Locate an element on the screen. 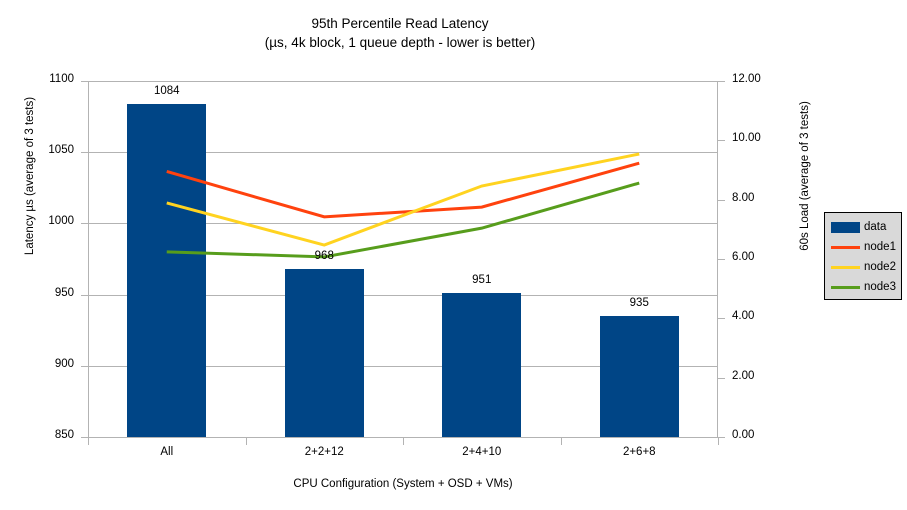 The height and width of the screenshot is (510, 907). y-tick-label-left: 1100 is located at coordinates (61, 79).